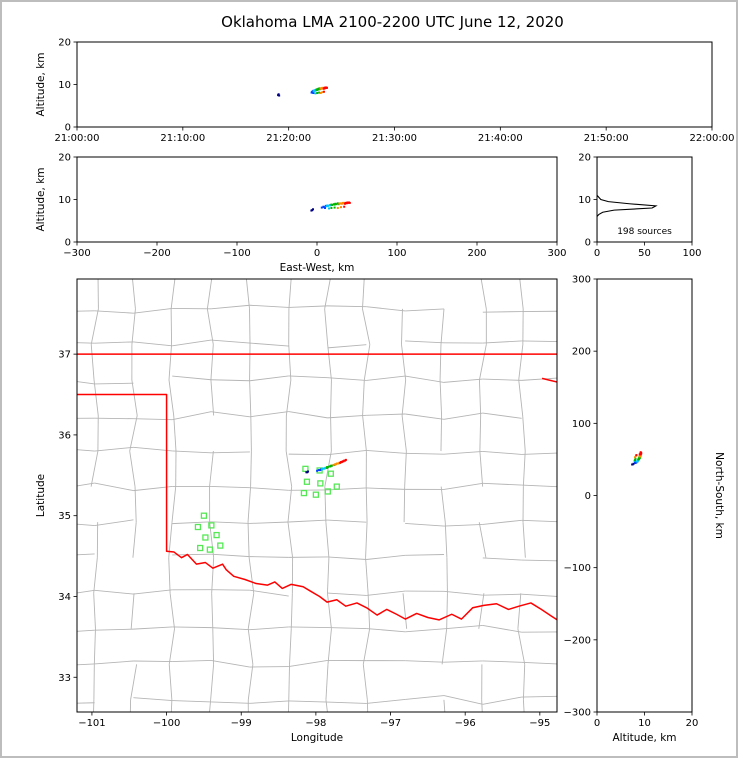  Describe the element at coordinates (396, 253) in the screenshot. I see `ew_height-xtick-label: 100` at that location.